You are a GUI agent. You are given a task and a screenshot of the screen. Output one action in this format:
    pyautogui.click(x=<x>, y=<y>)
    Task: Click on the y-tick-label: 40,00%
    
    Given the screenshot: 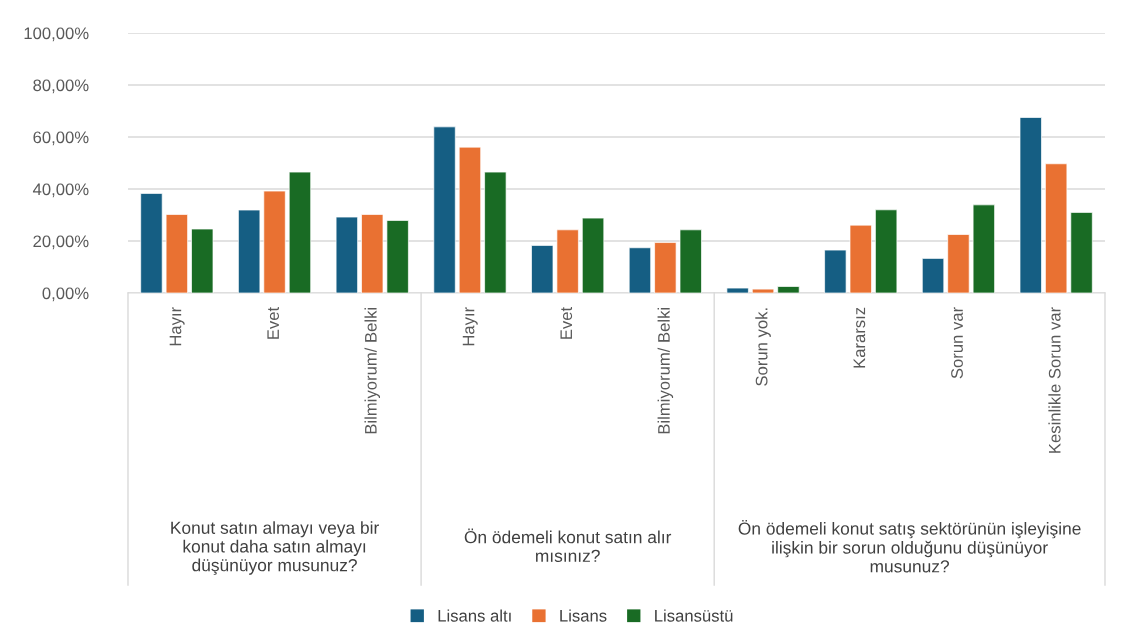 What is the action you would take?
    pyautogui.click(x=60, y=190)
    